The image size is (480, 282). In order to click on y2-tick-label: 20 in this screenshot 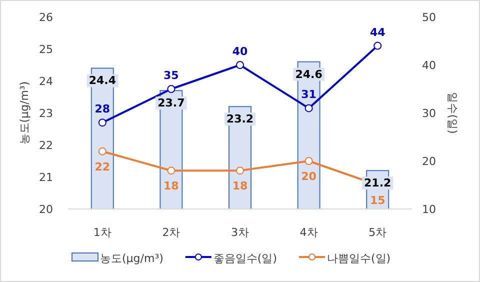, I will do `click(429, 161)`.